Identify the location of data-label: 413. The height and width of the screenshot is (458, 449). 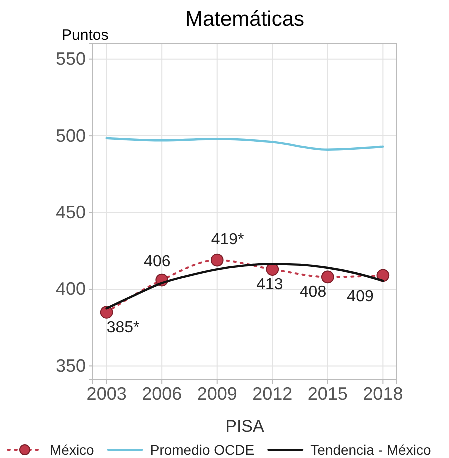
(270, 285).